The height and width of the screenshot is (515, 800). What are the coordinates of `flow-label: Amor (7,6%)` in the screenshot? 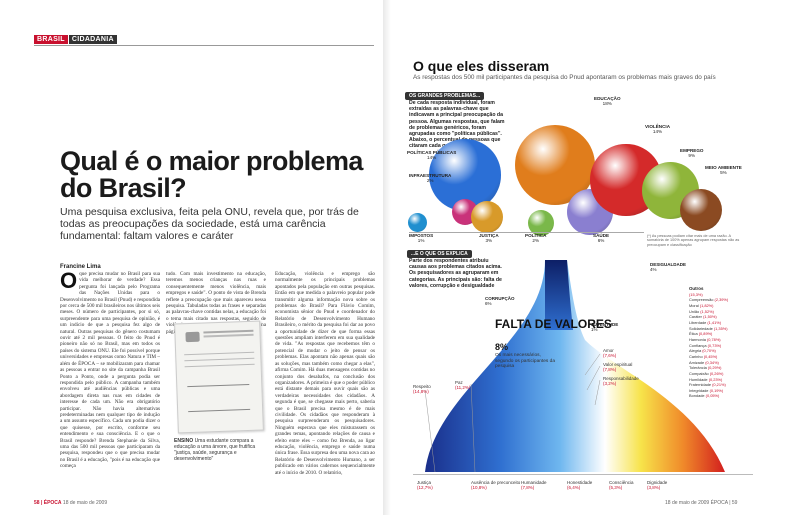 It's located at (609, 353).